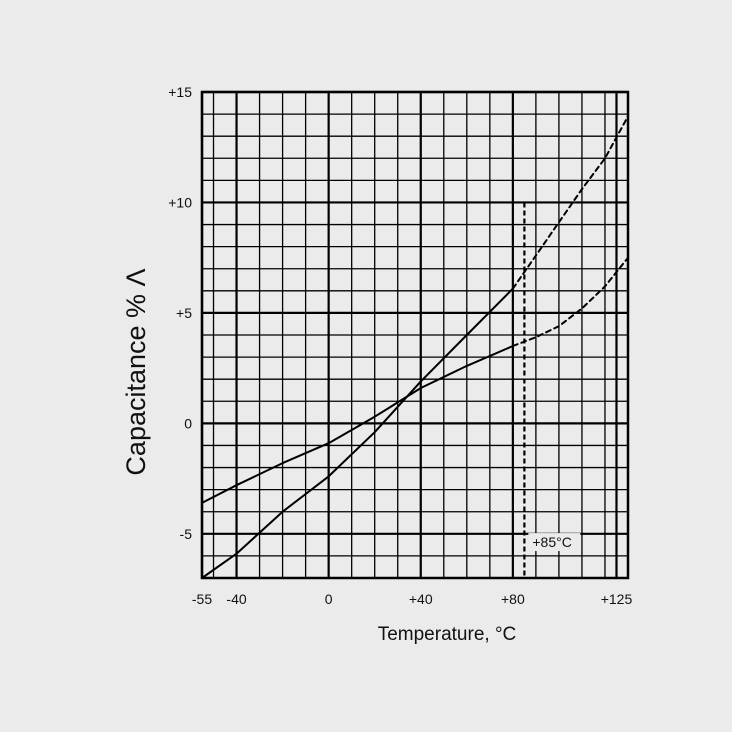 Image resolution: width=732 pixels, height=732 pixels. I want to click on x-tick-label: -55, so click(202, 599).